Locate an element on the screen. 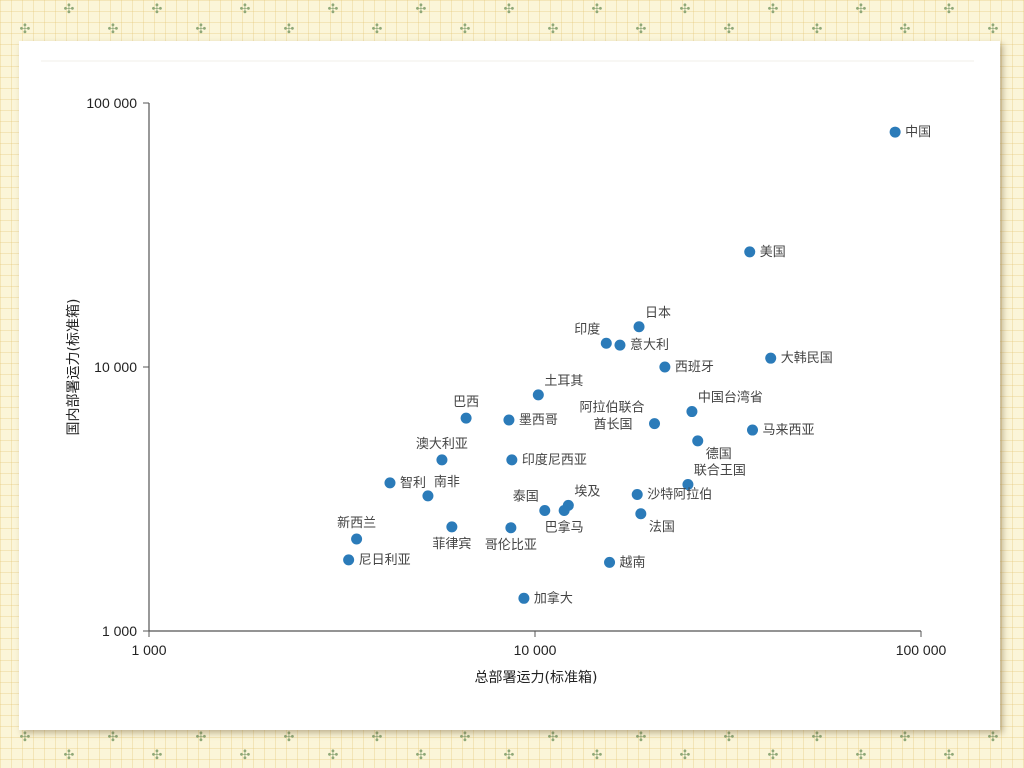  data-point: 印度尼西亚 is located at coordinates (546, 460).